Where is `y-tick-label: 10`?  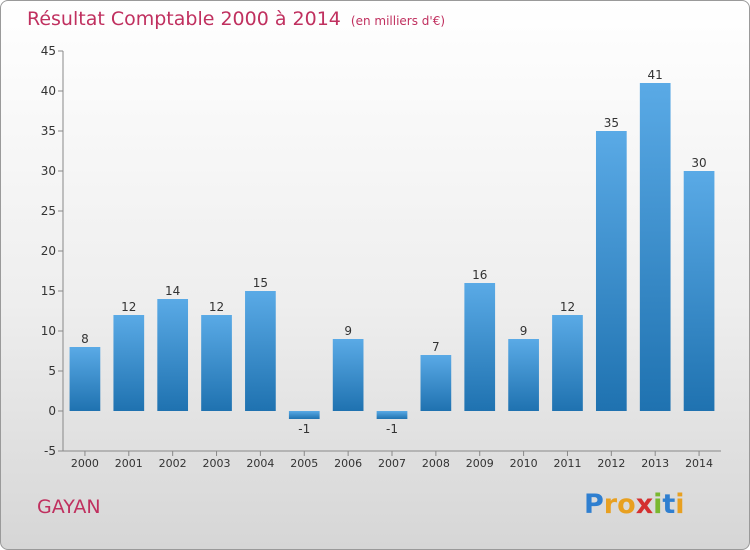 y-tick-label: 10 is located at coordinates (48, 331).